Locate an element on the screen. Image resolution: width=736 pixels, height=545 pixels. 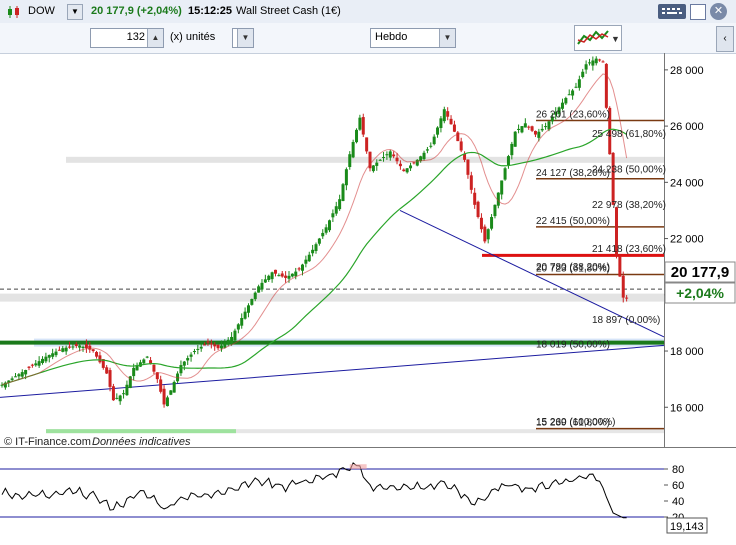
fib-label: 15 260 (100,00%) is located at coordinates (576, 422).